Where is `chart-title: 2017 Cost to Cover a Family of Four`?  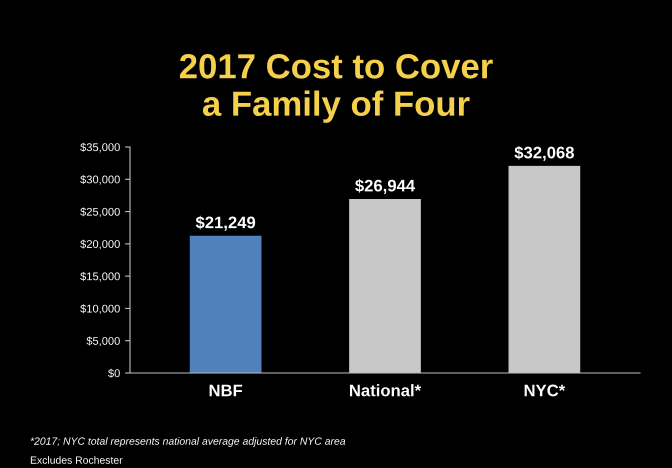
chart-title: 2017 Cost to Cover a Family of Four is located at coordinates (336, 88).